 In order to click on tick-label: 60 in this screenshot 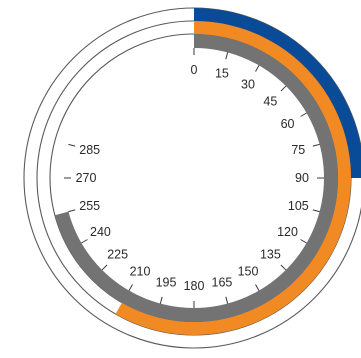, I will do `click(288, 124)`.